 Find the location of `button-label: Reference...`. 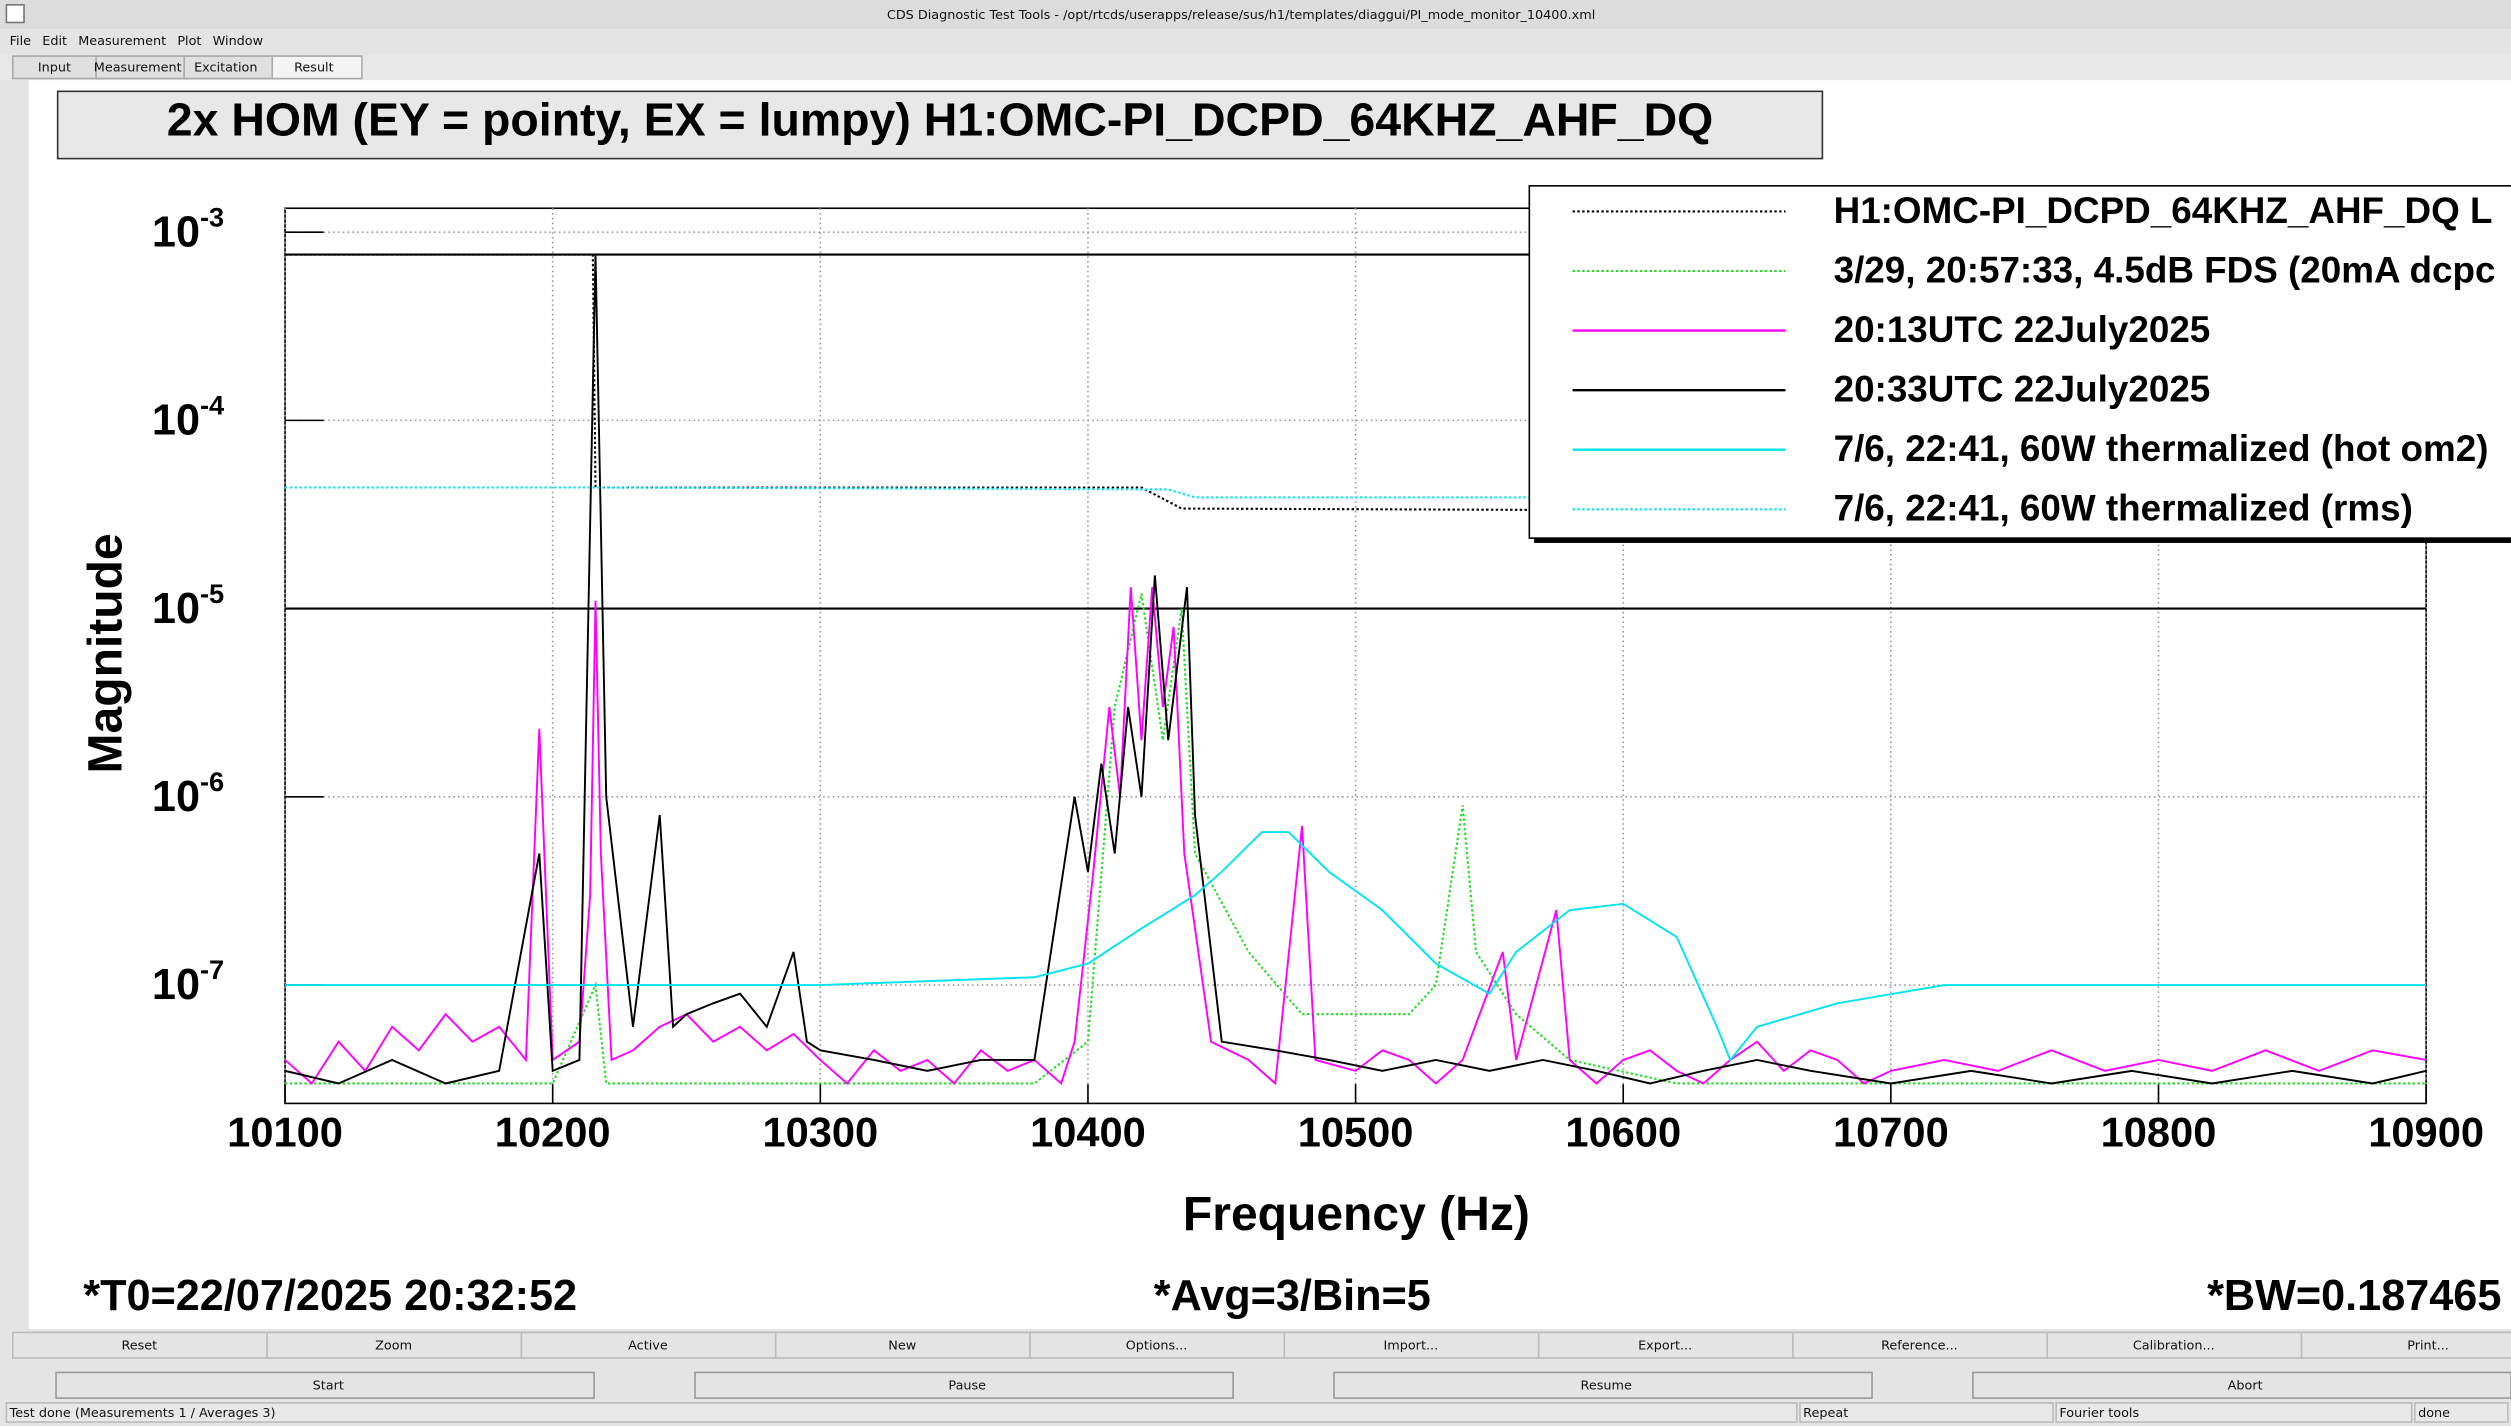

button-label: Reference... is located at coordinates (1919, 1346).